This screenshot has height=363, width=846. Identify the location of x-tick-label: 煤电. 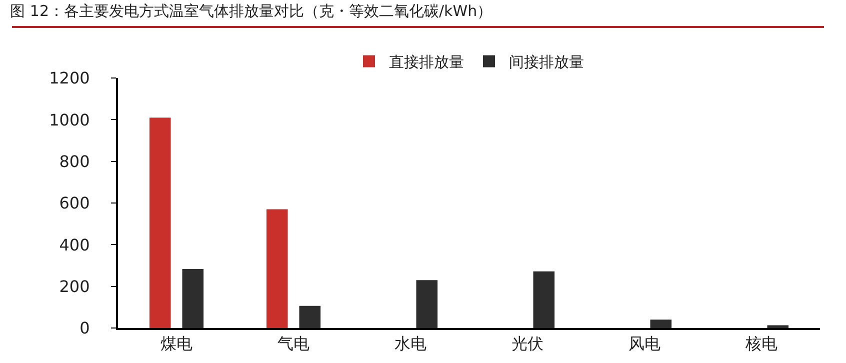
(176, 344).